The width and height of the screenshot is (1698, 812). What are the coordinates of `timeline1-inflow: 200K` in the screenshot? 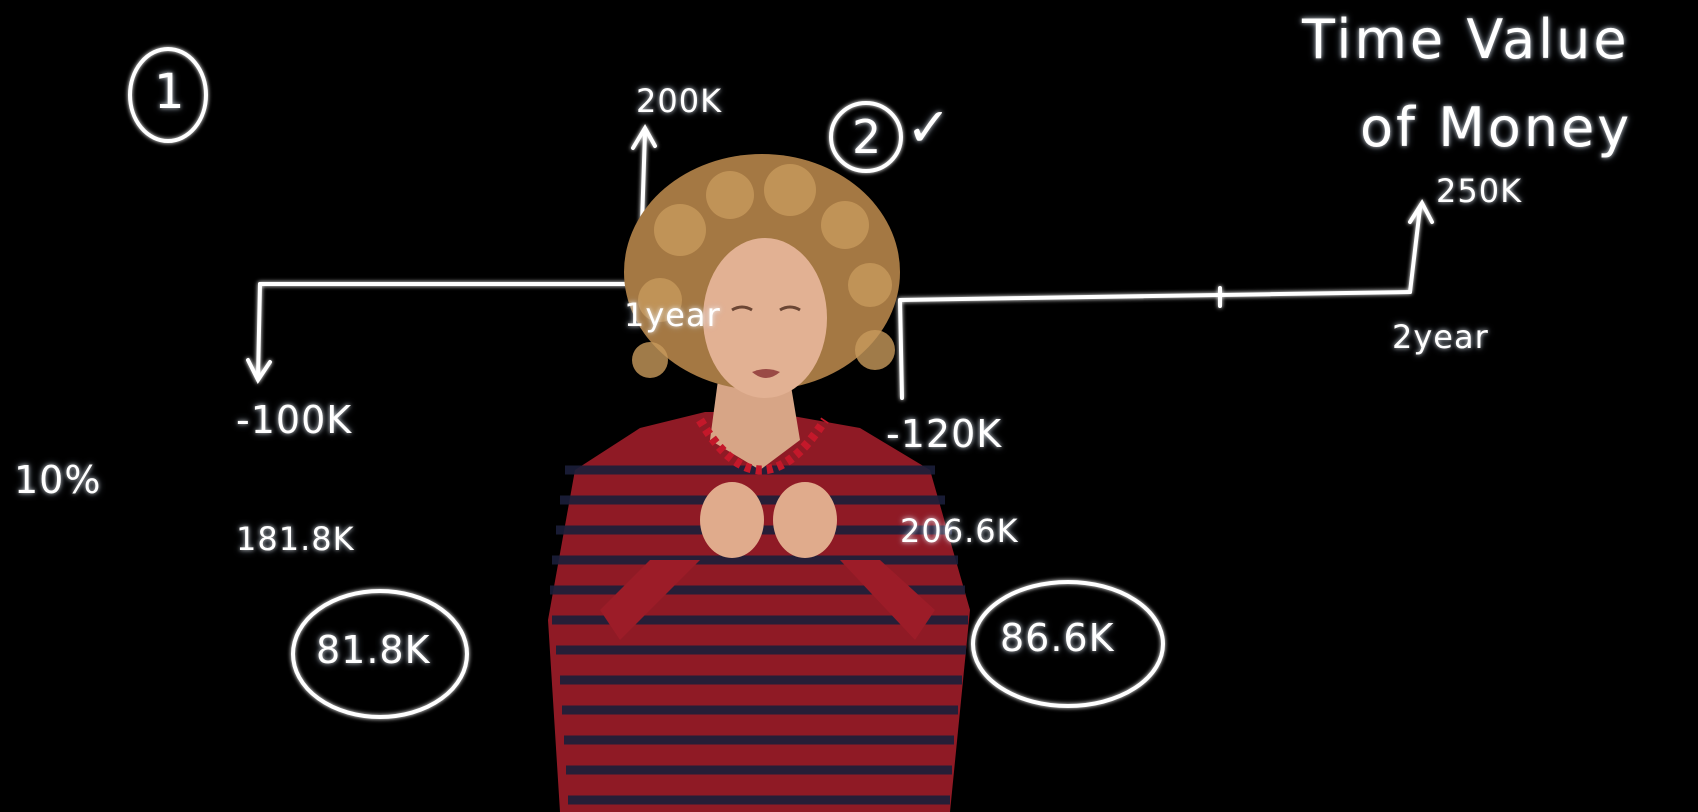 It's located at (679, 101).